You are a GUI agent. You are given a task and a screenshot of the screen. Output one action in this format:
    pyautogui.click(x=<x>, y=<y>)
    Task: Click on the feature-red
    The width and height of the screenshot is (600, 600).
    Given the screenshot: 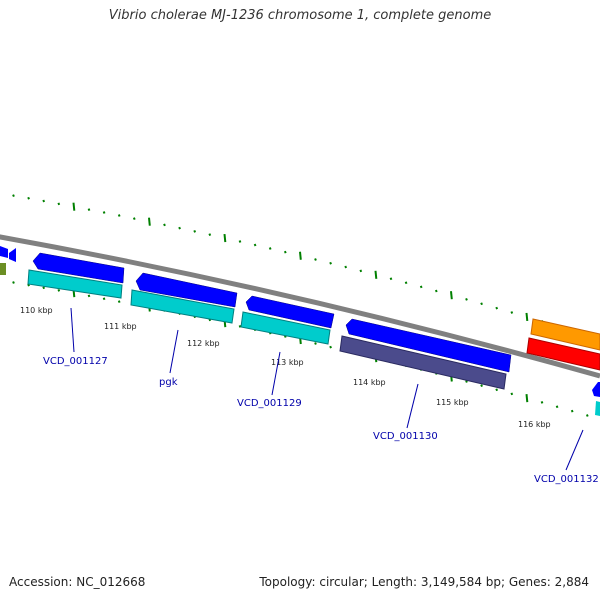 What is the action you would take?
    pyautogui.click(x=563, y=354)
    